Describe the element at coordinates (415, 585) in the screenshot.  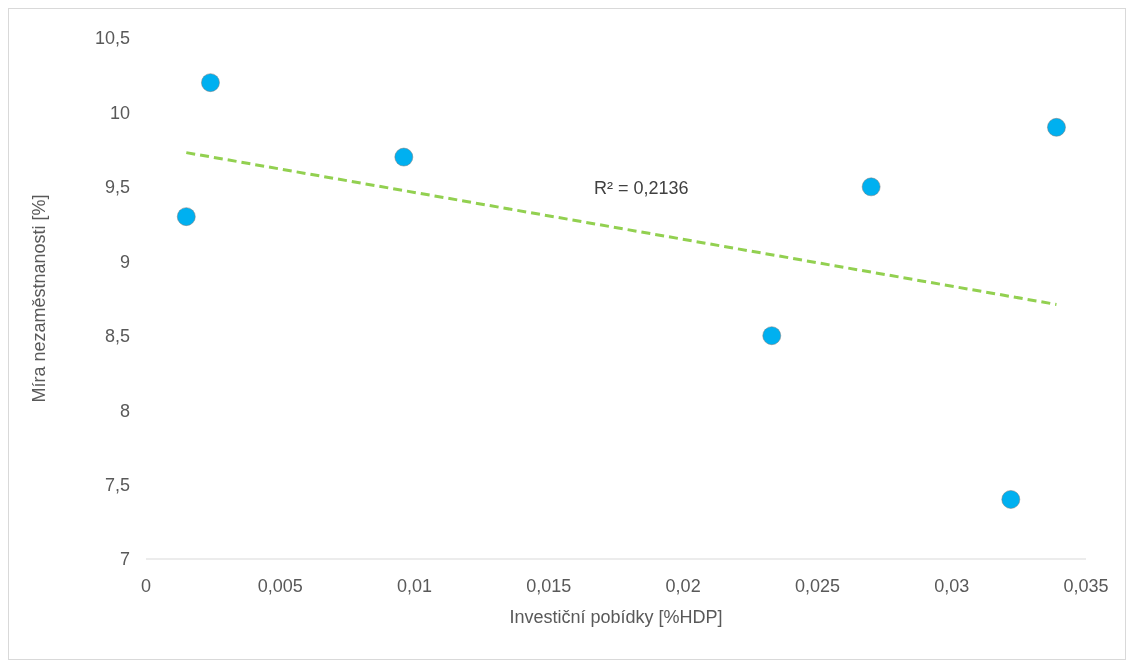
I see `x-tick-label: 0,01` at that location.